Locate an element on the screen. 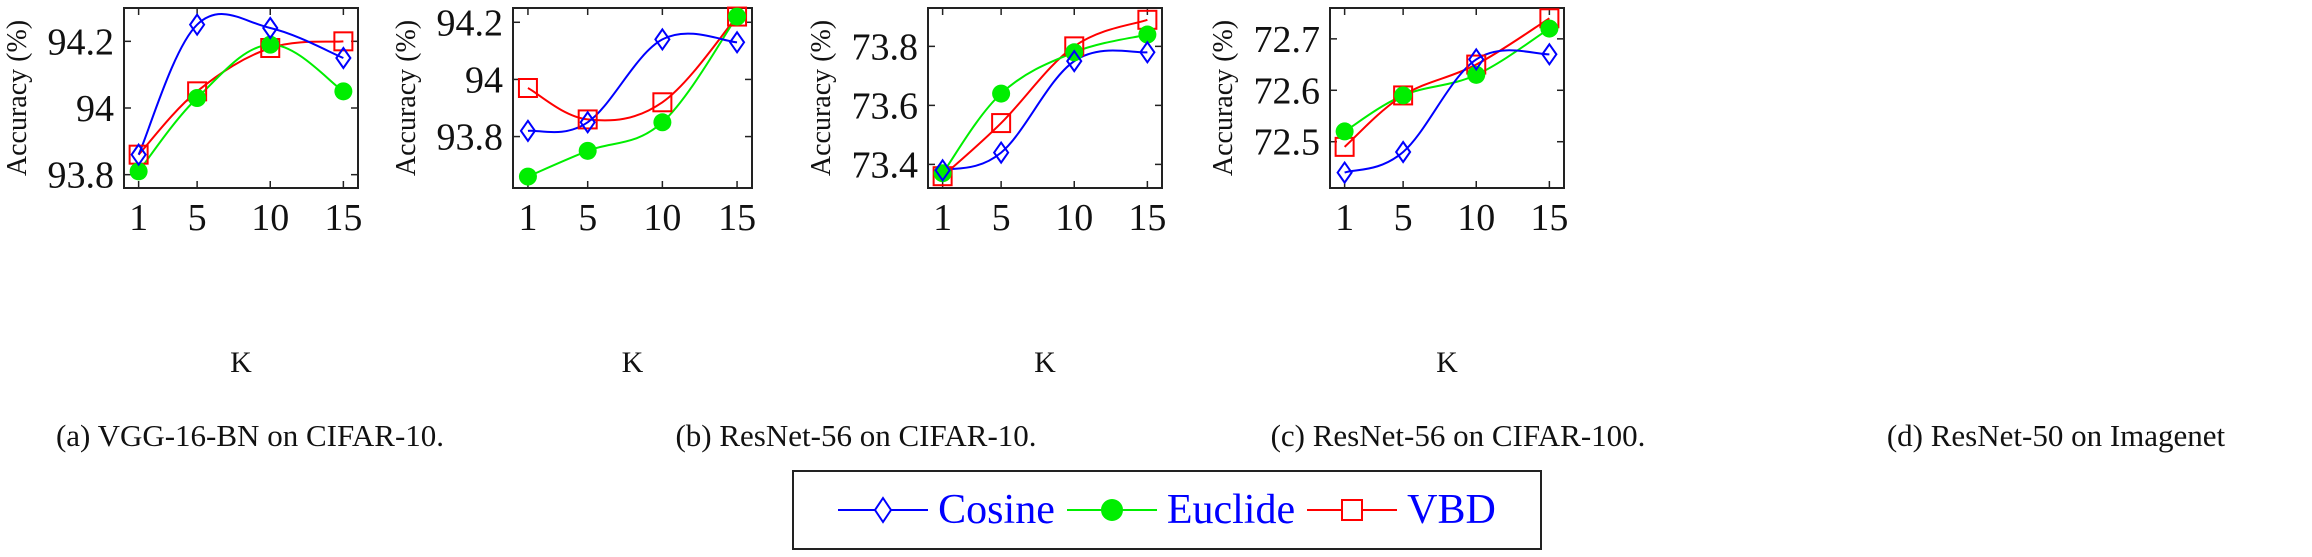 Image resolution: width=2312 pixels, height=557 pixels. caption-a: (a) VGG-16-BN on CIFAR-10. is located at coordinates (250, 435).